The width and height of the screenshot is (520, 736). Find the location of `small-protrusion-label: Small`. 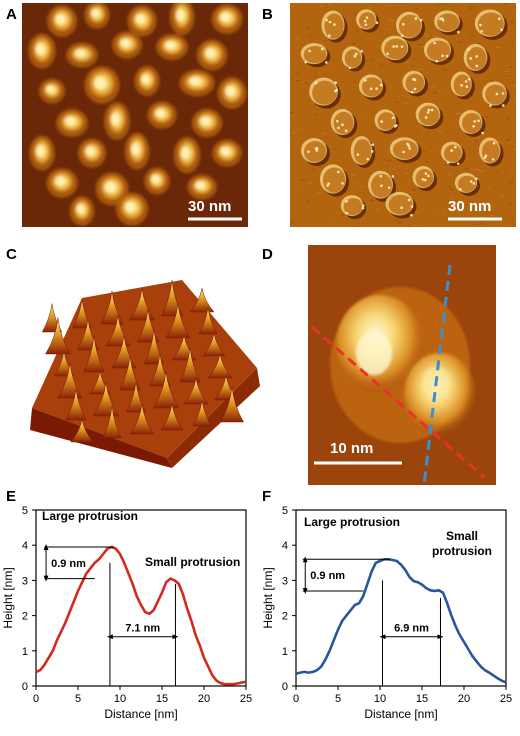

small-protrusion-label: Small is located at coordinates (462, 536).